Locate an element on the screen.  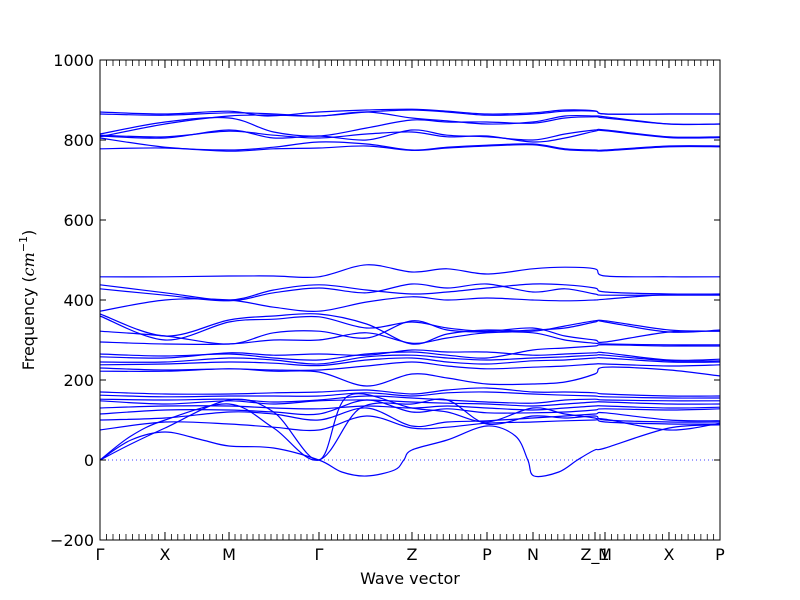
y-tick-label: 800 is located at coordinates (78, 140).